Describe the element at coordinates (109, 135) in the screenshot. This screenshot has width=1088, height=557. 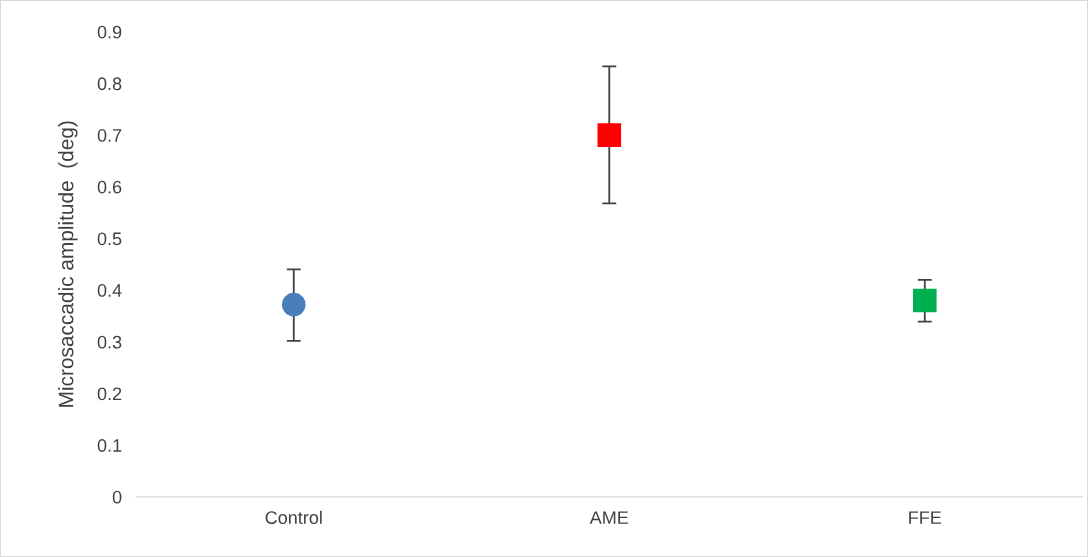
I see `y-tick-label: 0.7` at that location.